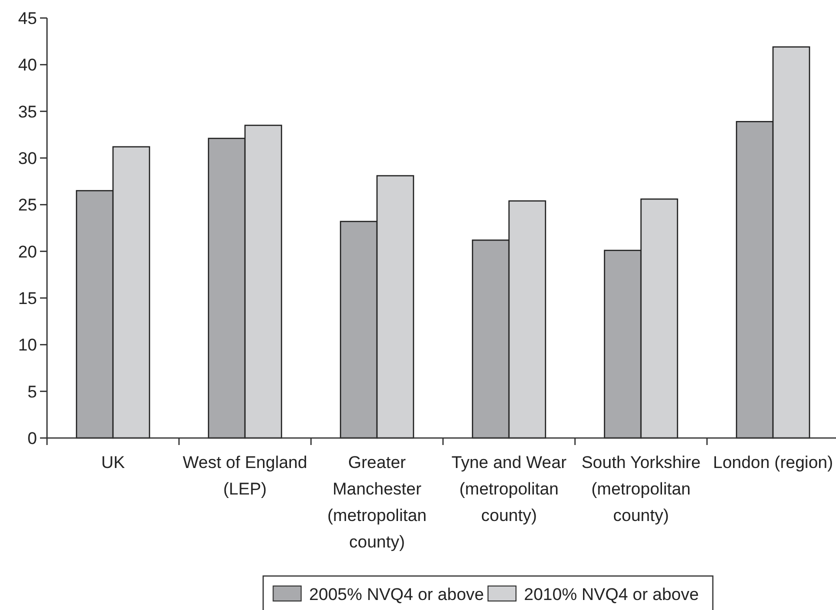  What do you see at coordinates (27, 65) in the screenshot?
I see `y-tick-label: 40` at bounding box center [27, 65].